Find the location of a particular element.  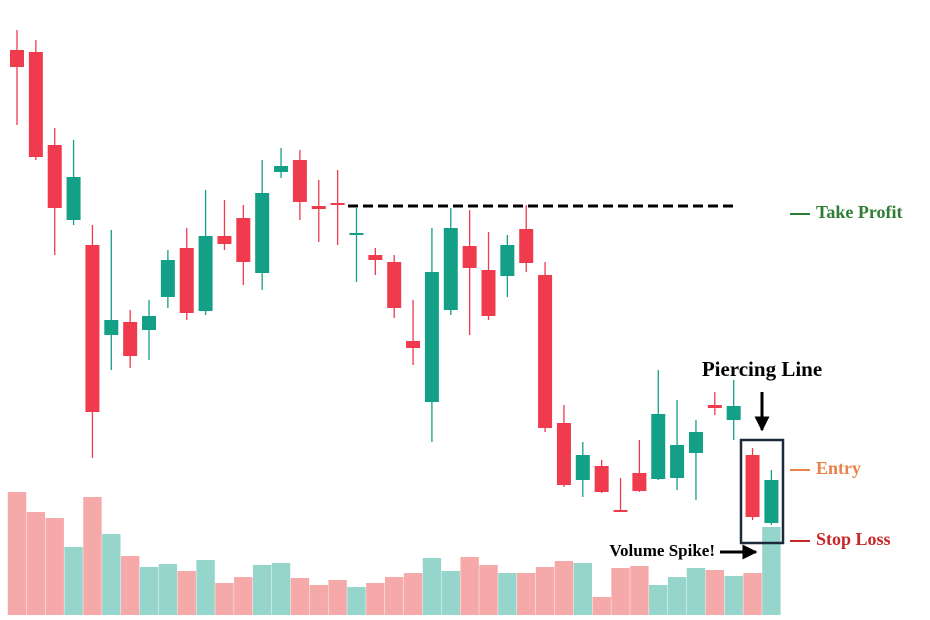

take-profit-label: Take Profit is located at coordinates (859, 212).